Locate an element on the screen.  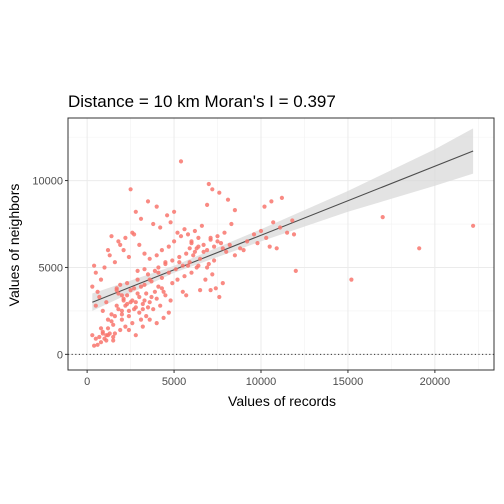
x-tick-label: 10000 is located at coordinates (261, 382).